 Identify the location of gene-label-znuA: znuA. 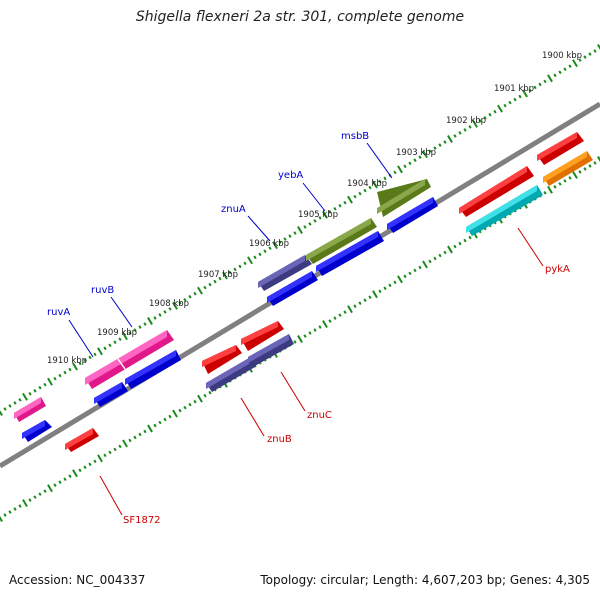
(233, 209).